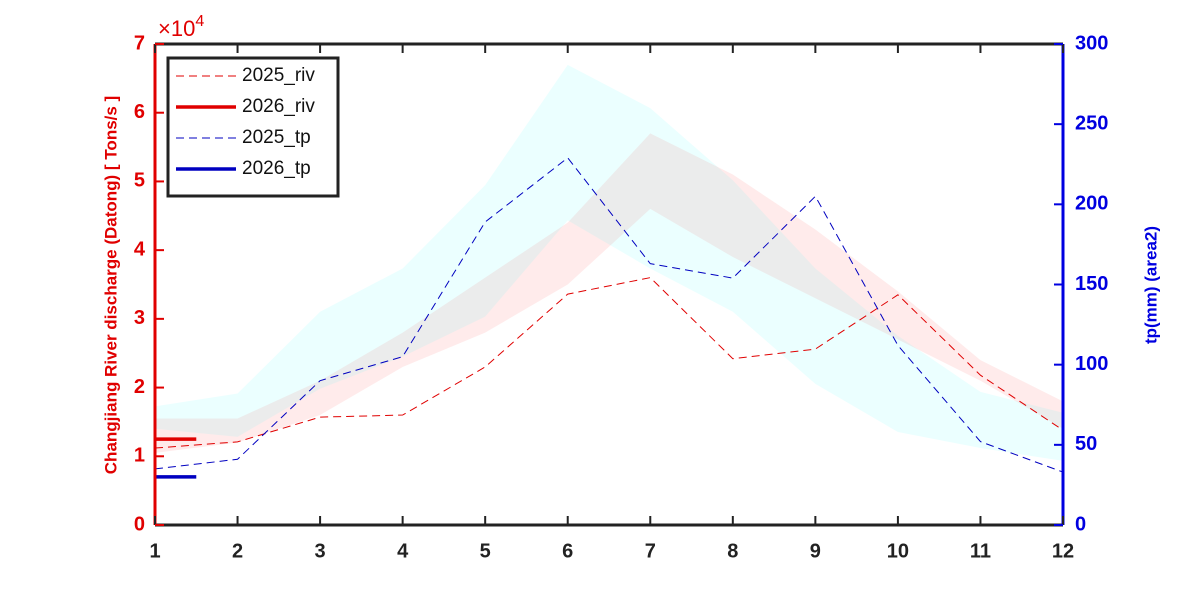 The width and height of the screenshot is (1181, 591). Describe the element at coordinates (567, 551) in the screenshot. I see `x-tick-label: 6` at that location.